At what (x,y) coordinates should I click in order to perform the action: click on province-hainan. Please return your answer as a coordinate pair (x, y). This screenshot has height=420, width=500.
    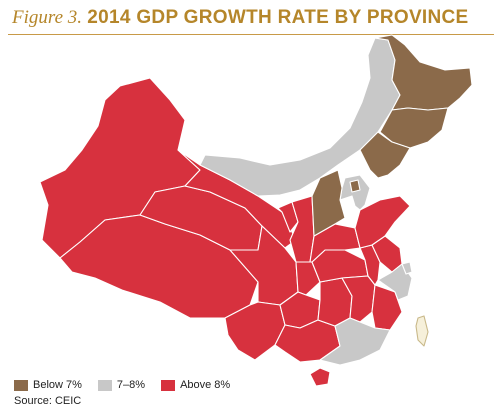
    Looking at the image, I should click on (320, 377).